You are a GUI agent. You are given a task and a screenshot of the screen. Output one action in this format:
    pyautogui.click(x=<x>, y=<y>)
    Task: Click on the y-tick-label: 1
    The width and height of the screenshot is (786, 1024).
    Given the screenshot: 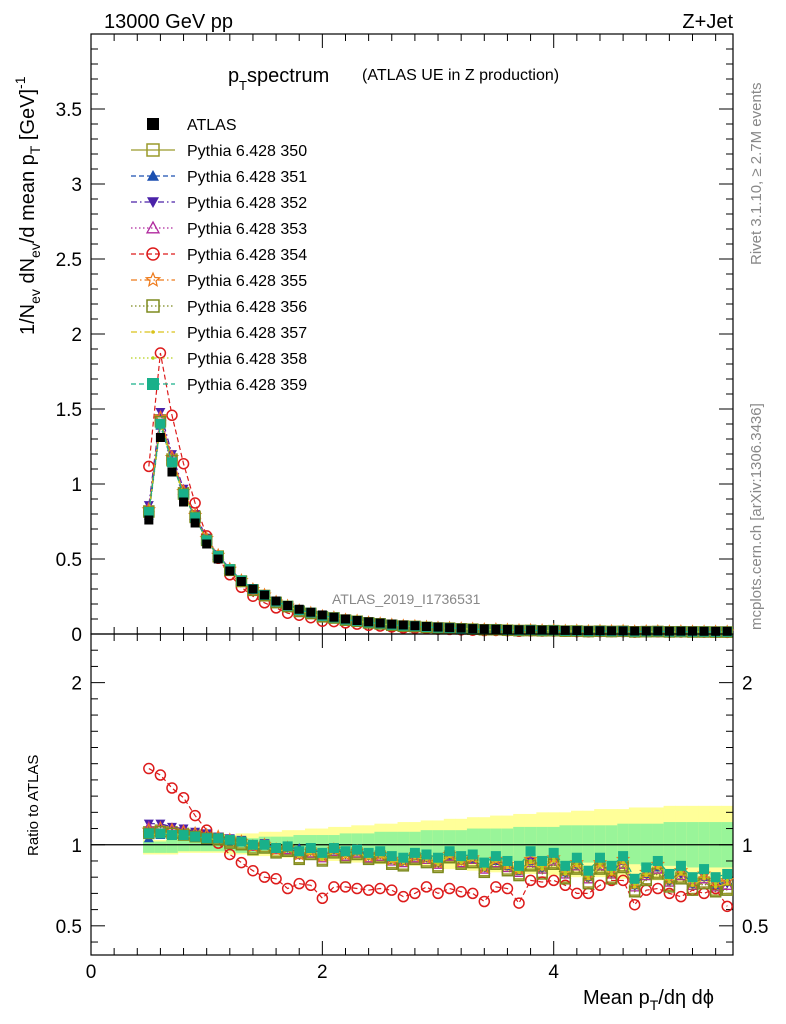 What is the action you would take?
    pyautogui.click(x=76, y=485)
    